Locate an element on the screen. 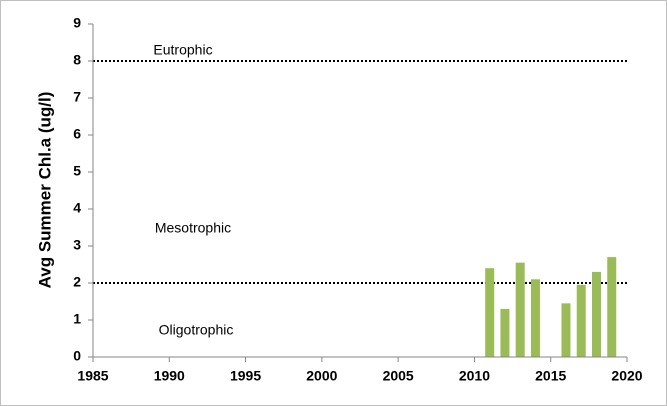  x-tick-label: 1990 is located at coordinates (169, 376).